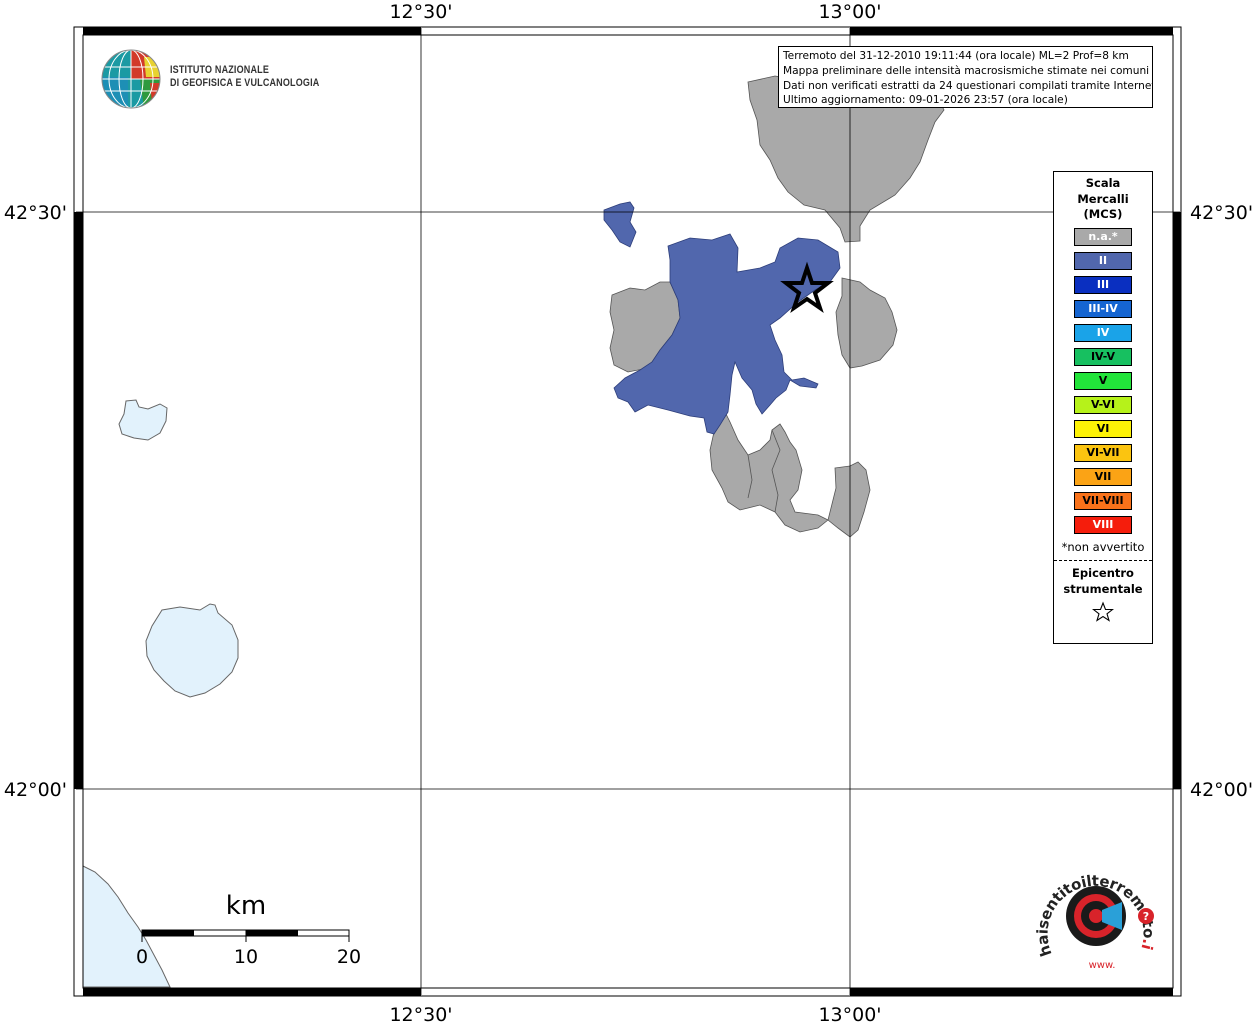 Image resolution: width=1255 pixels, height=1024 pixels. What do you see at coordinates (349, 957) in the screenshot?
I see `scale-tick-20: 20` at bounding box center [349, 957].